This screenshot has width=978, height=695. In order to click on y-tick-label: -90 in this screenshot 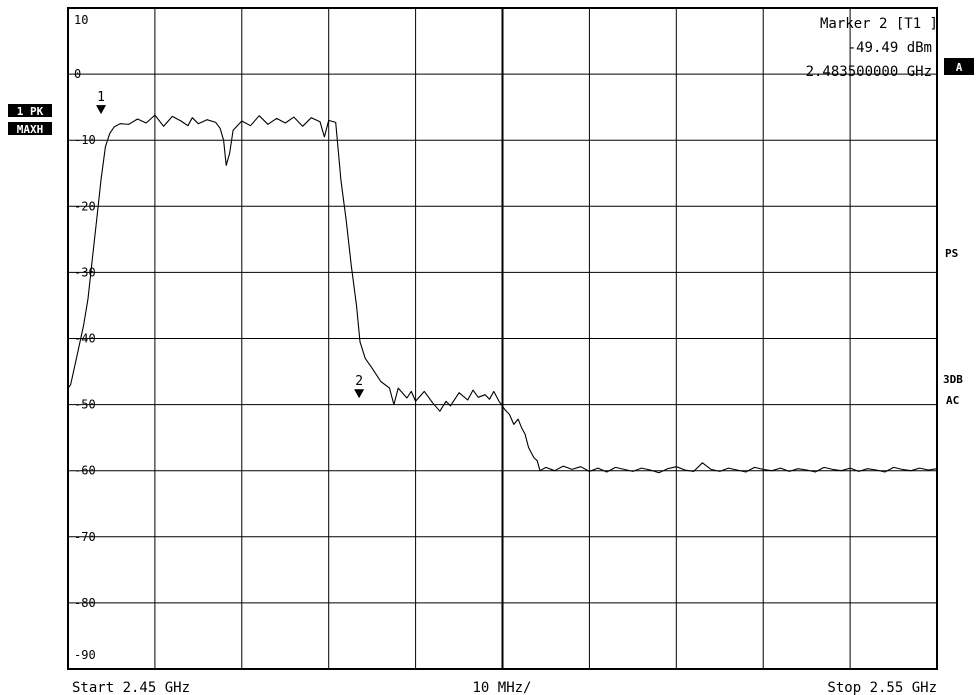, I will do `click(85, 655)`.